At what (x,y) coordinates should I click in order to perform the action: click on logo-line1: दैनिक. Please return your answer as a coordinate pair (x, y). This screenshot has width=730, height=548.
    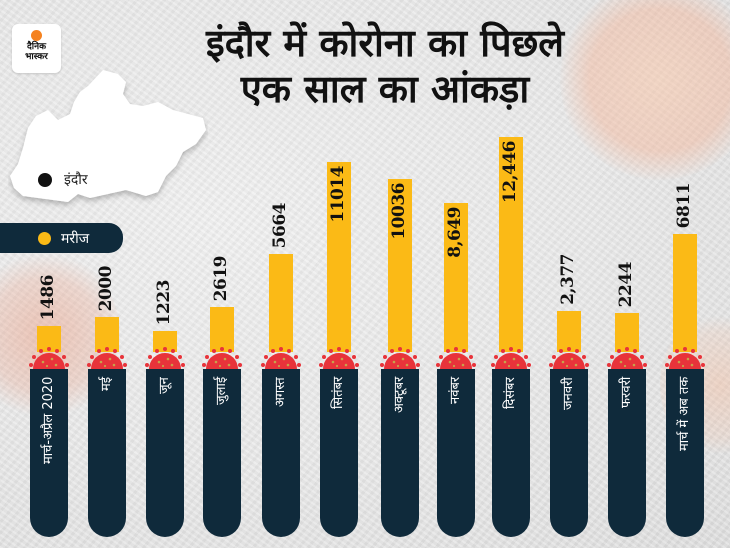
    Looking at the image, I should click on (36, 47).